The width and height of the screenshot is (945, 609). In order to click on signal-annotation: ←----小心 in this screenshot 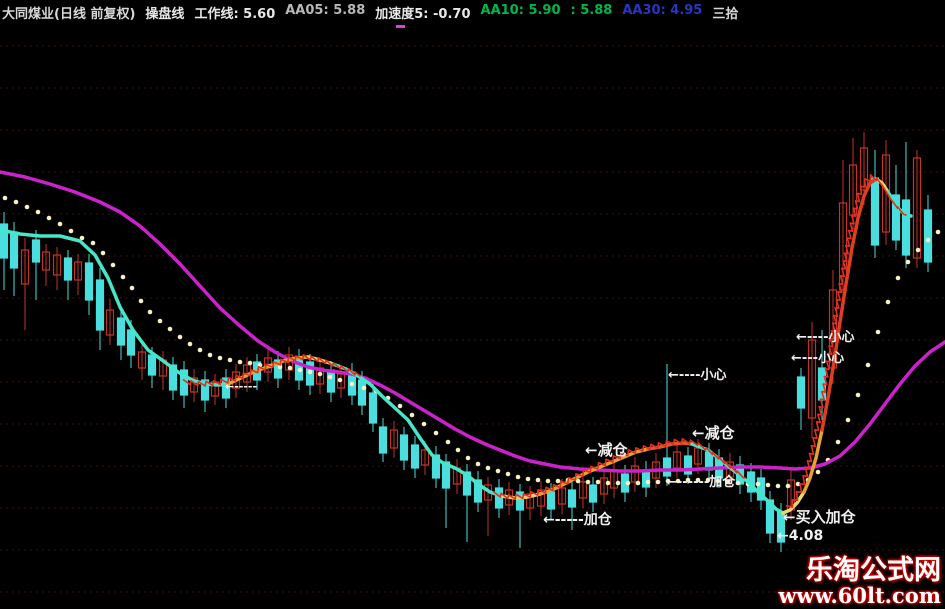, I will do `click(825, 337)`.